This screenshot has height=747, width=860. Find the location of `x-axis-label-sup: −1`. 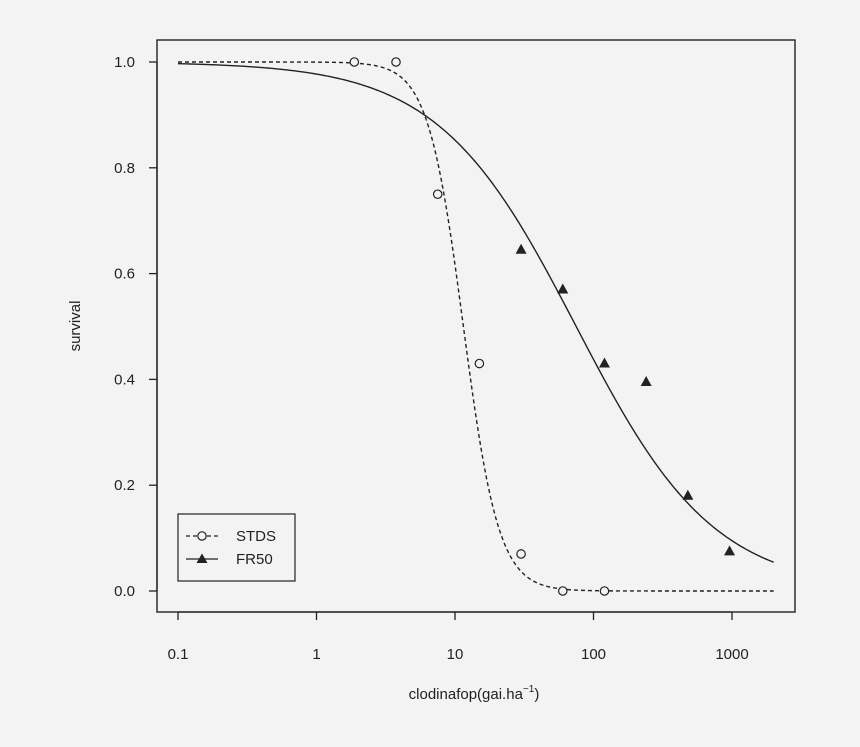

x-axis-label-sup: −1 is located at coordinates (529, 689).